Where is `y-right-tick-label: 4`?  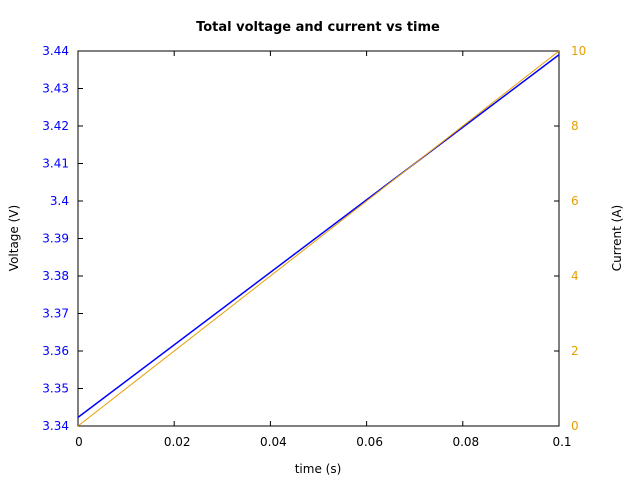 y-right-tick-label: 4 is located at coordinates (575, 276).